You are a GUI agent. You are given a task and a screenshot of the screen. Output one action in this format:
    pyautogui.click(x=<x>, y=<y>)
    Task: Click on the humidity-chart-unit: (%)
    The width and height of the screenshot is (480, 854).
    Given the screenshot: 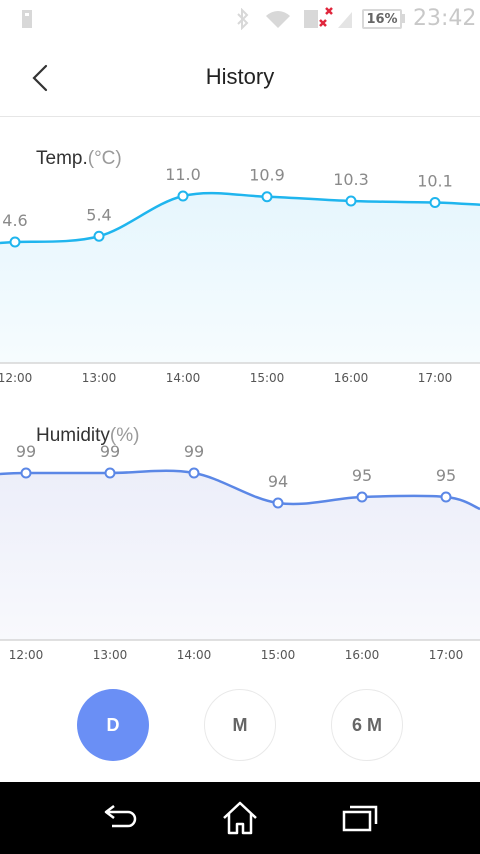 What is the action you would take?
    pyautogui.click(x=124, y=435)
    